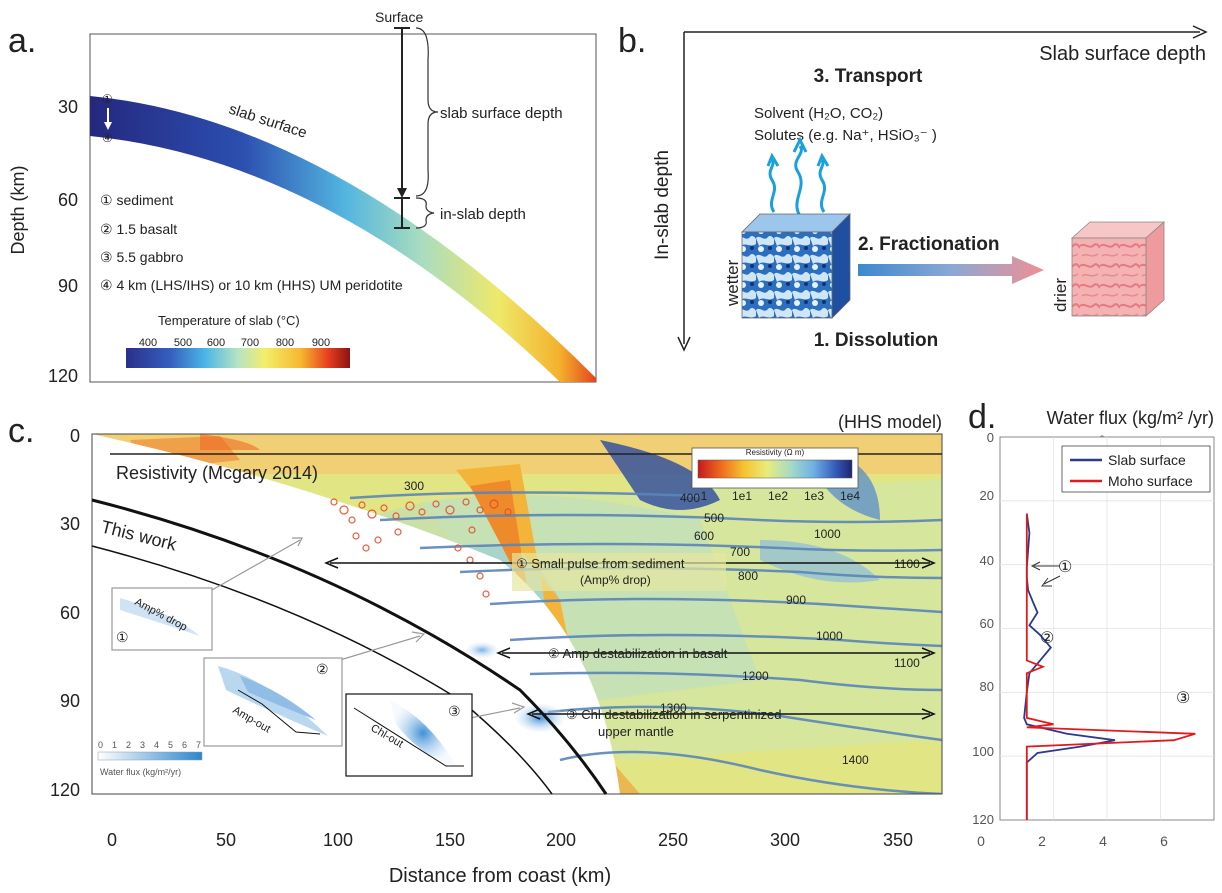  Describe the element at coordinates (928, 714) in the screenshot. I see `annotation-3-arrowhead-right` at that location.